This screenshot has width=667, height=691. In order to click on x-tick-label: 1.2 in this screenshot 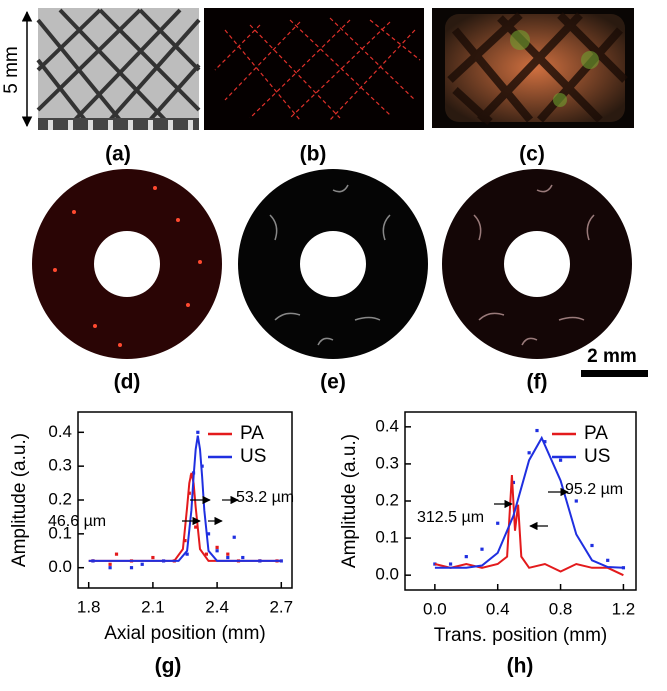, I will do `click(624, 608)`.